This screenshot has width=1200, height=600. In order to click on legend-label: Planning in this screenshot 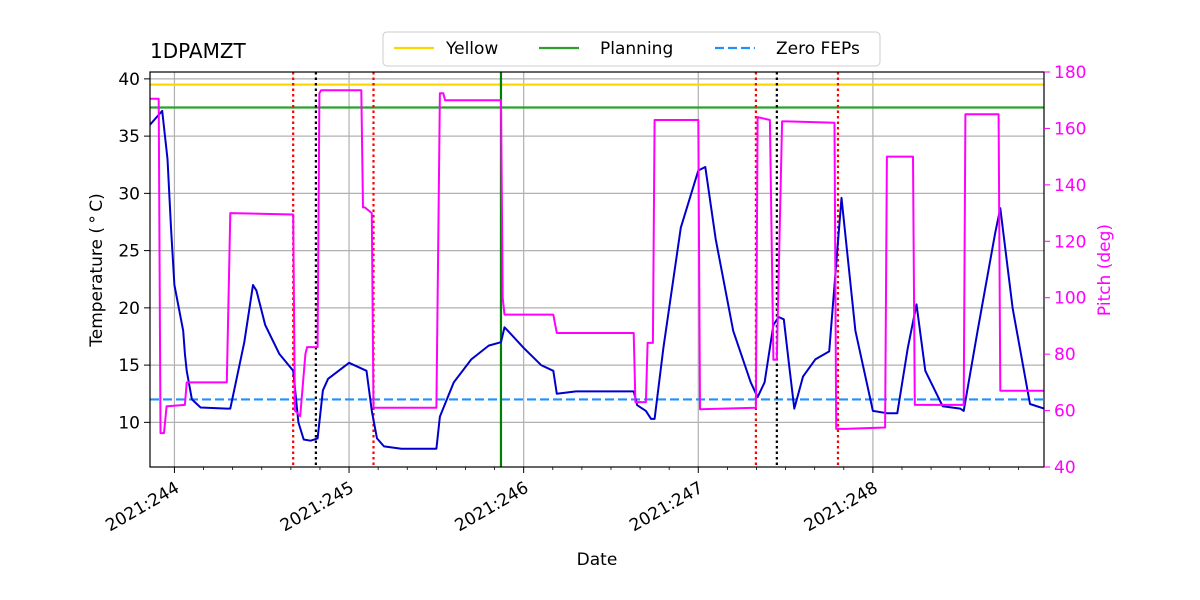, I will do `click(636, 49)`.